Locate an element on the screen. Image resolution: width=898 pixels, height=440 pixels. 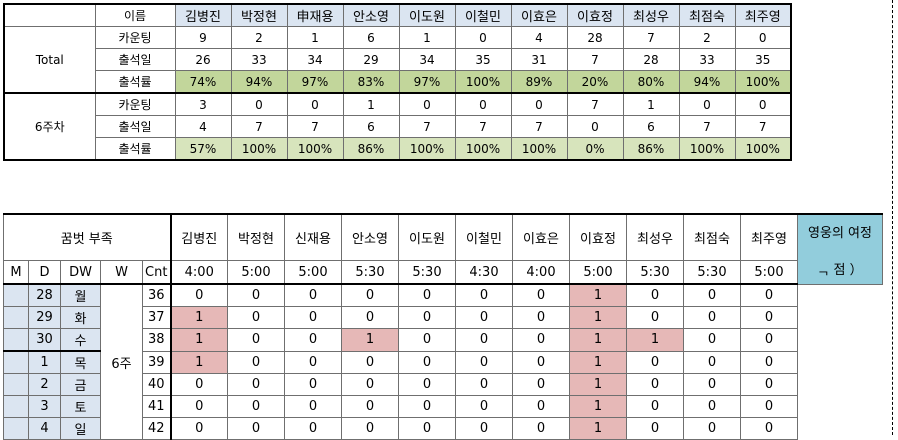
summary-row: 출석률 74% 94% 97% 83% 97% 100% 89% 20% 80% 94% 100% is located at coordinates (398, 82).